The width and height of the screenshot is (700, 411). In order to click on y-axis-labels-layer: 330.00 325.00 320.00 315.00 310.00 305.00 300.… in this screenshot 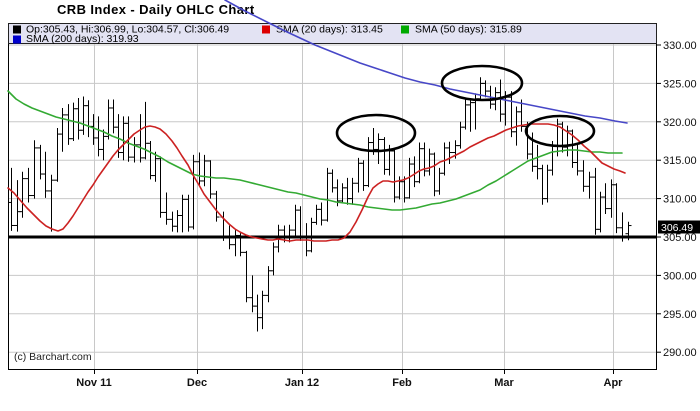, I will do `click(680, 199)`.